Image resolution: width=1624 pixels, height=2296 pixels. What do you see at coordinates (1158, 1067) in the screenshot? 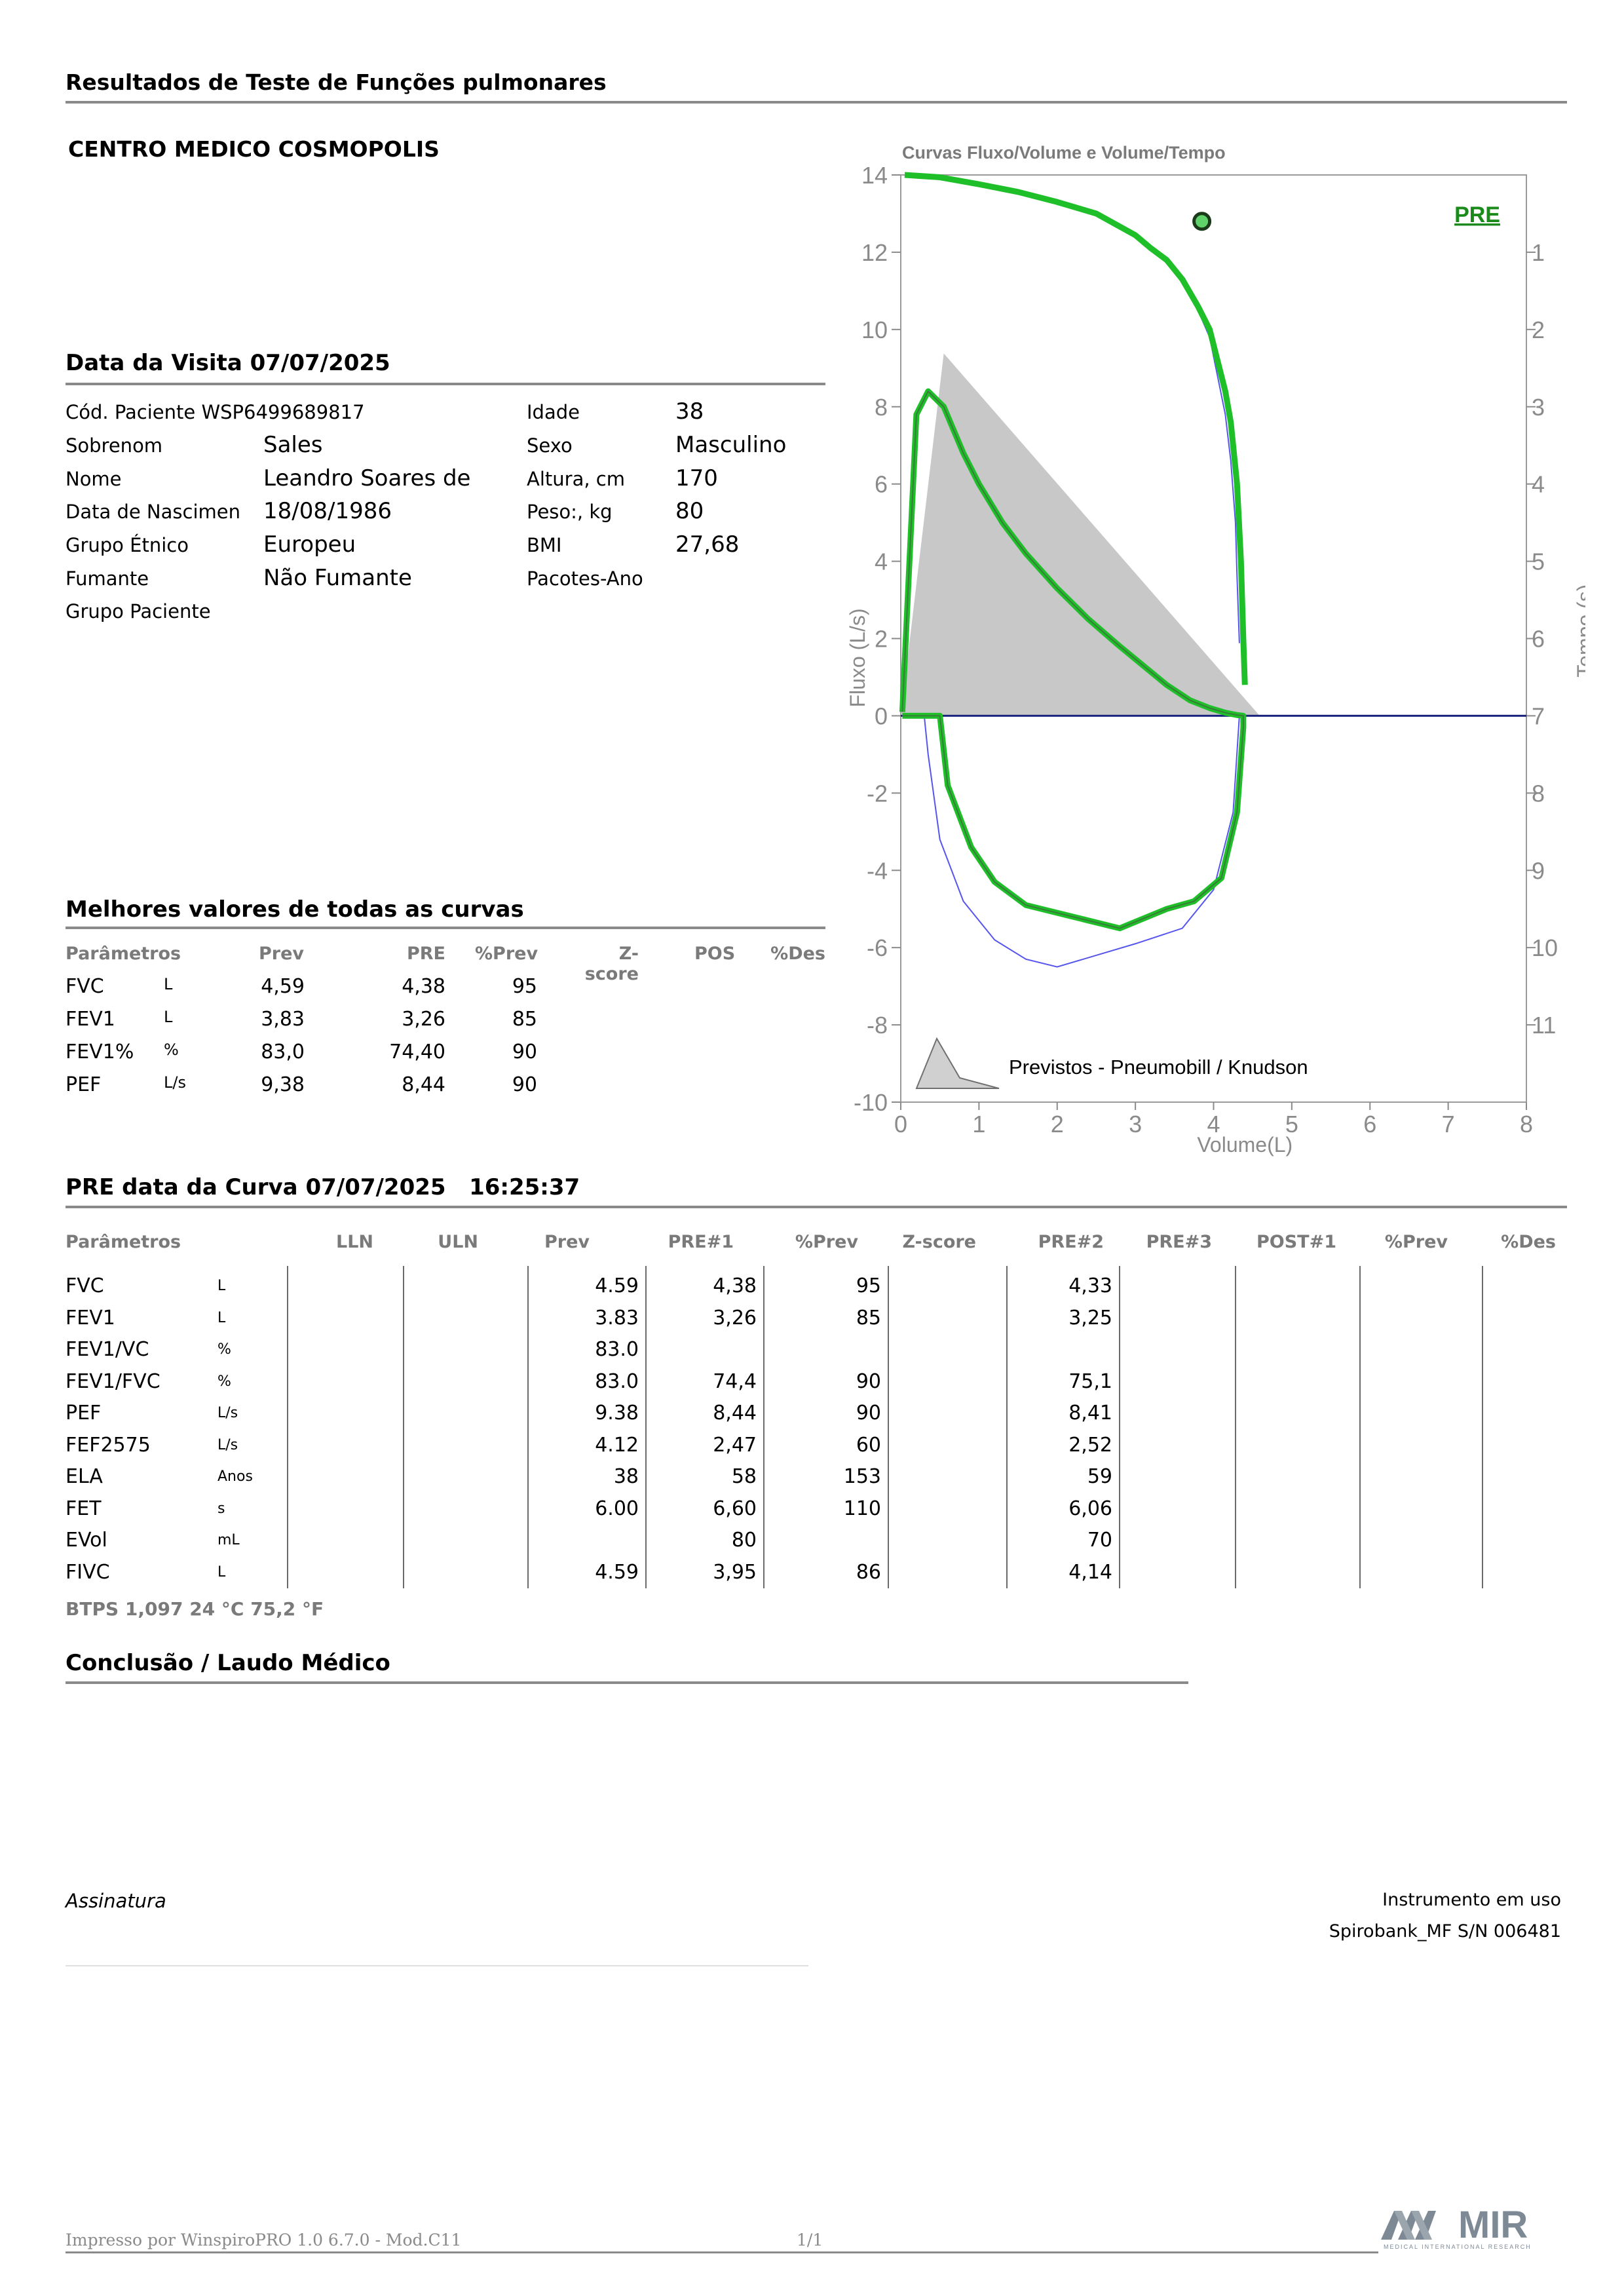
I see `legend-text: Previstos - Pneumobill / Knudson` at bounding box center [1158, 1067].